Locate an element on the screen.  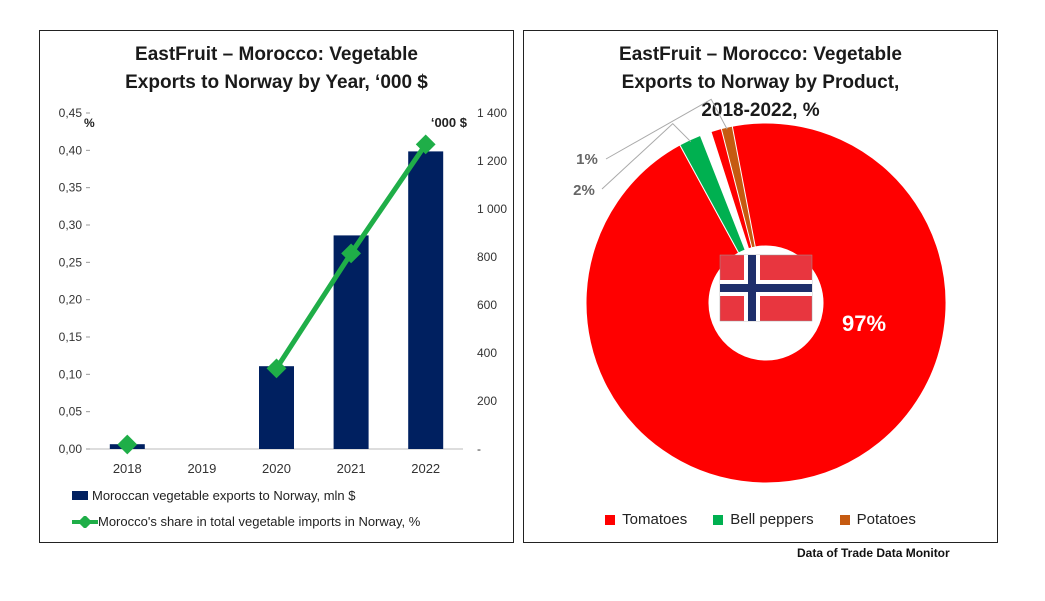
left-axis-tick-label: 0,35 is located at coordinates (71, 188).